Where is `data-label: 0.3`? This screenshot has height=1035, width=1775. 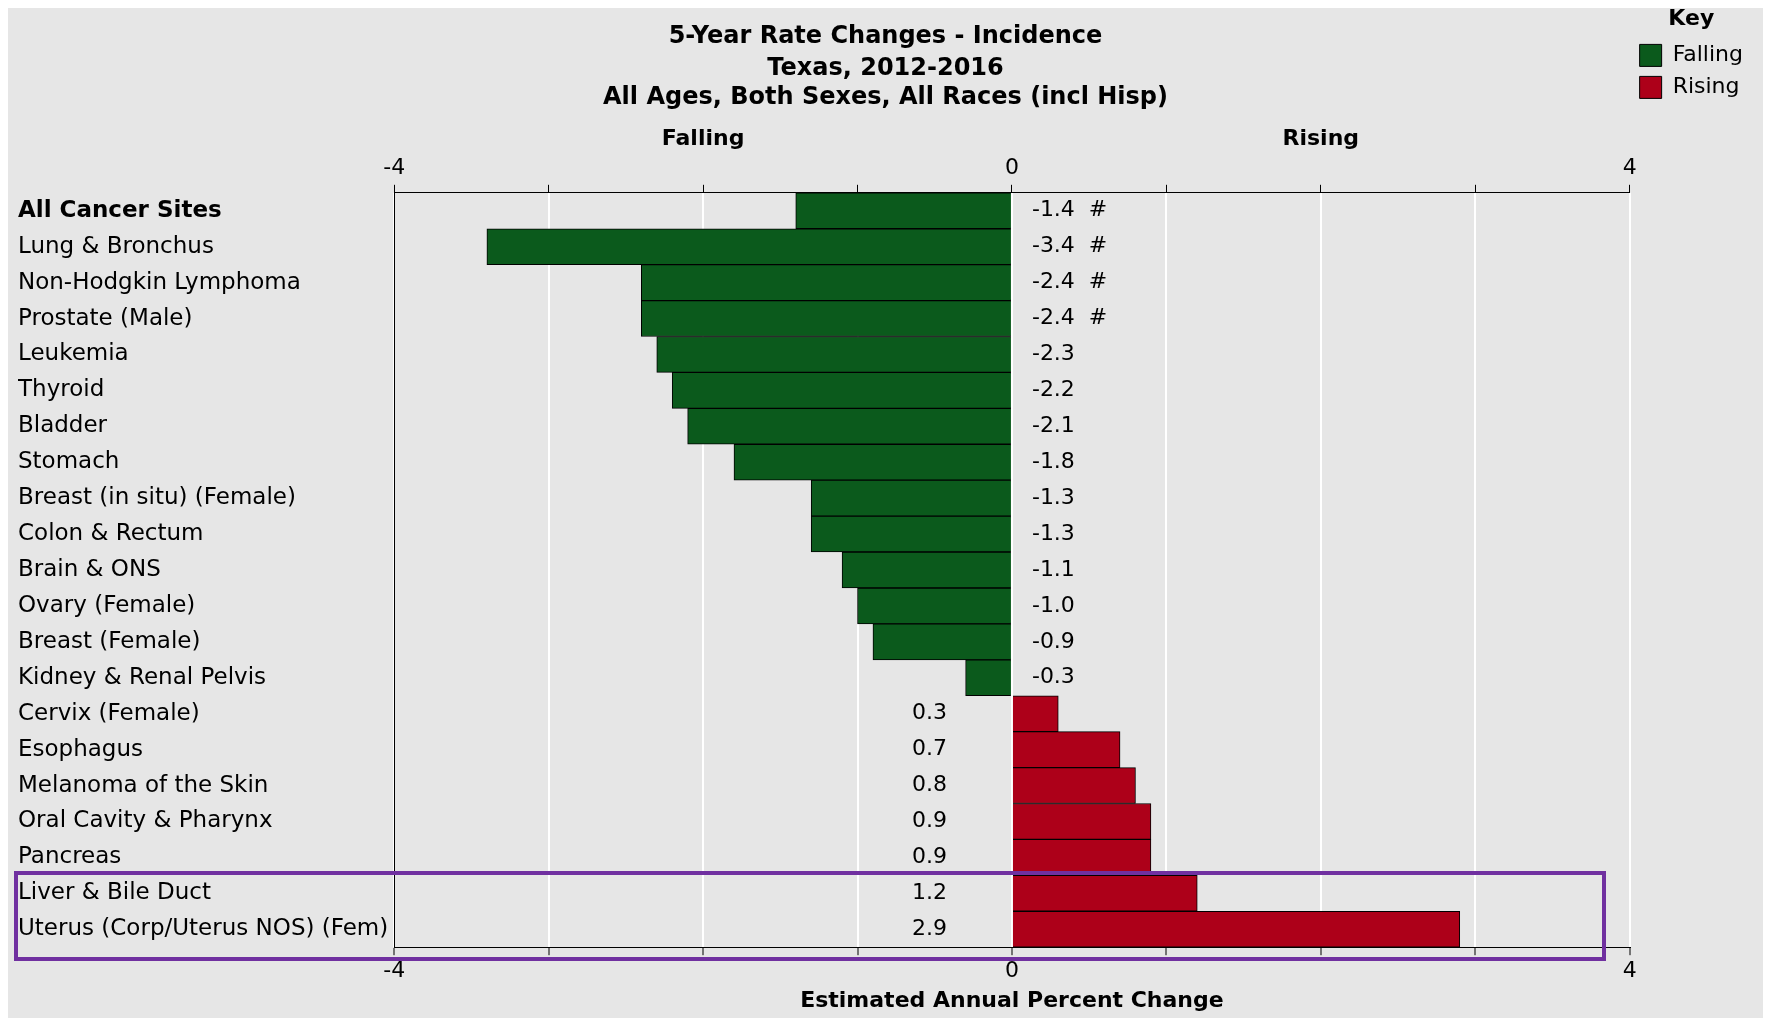
data-label: 0.3 is located at coordinates (929, 712).